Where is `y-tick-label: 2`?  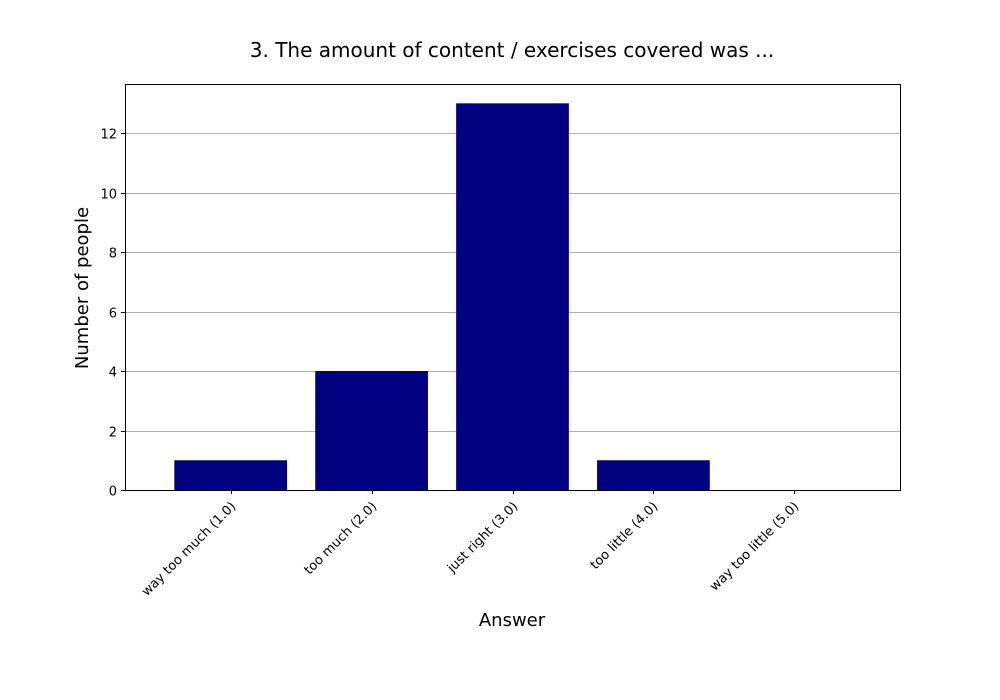
y-tick-label: 2 is located at coordinates (113, 433).